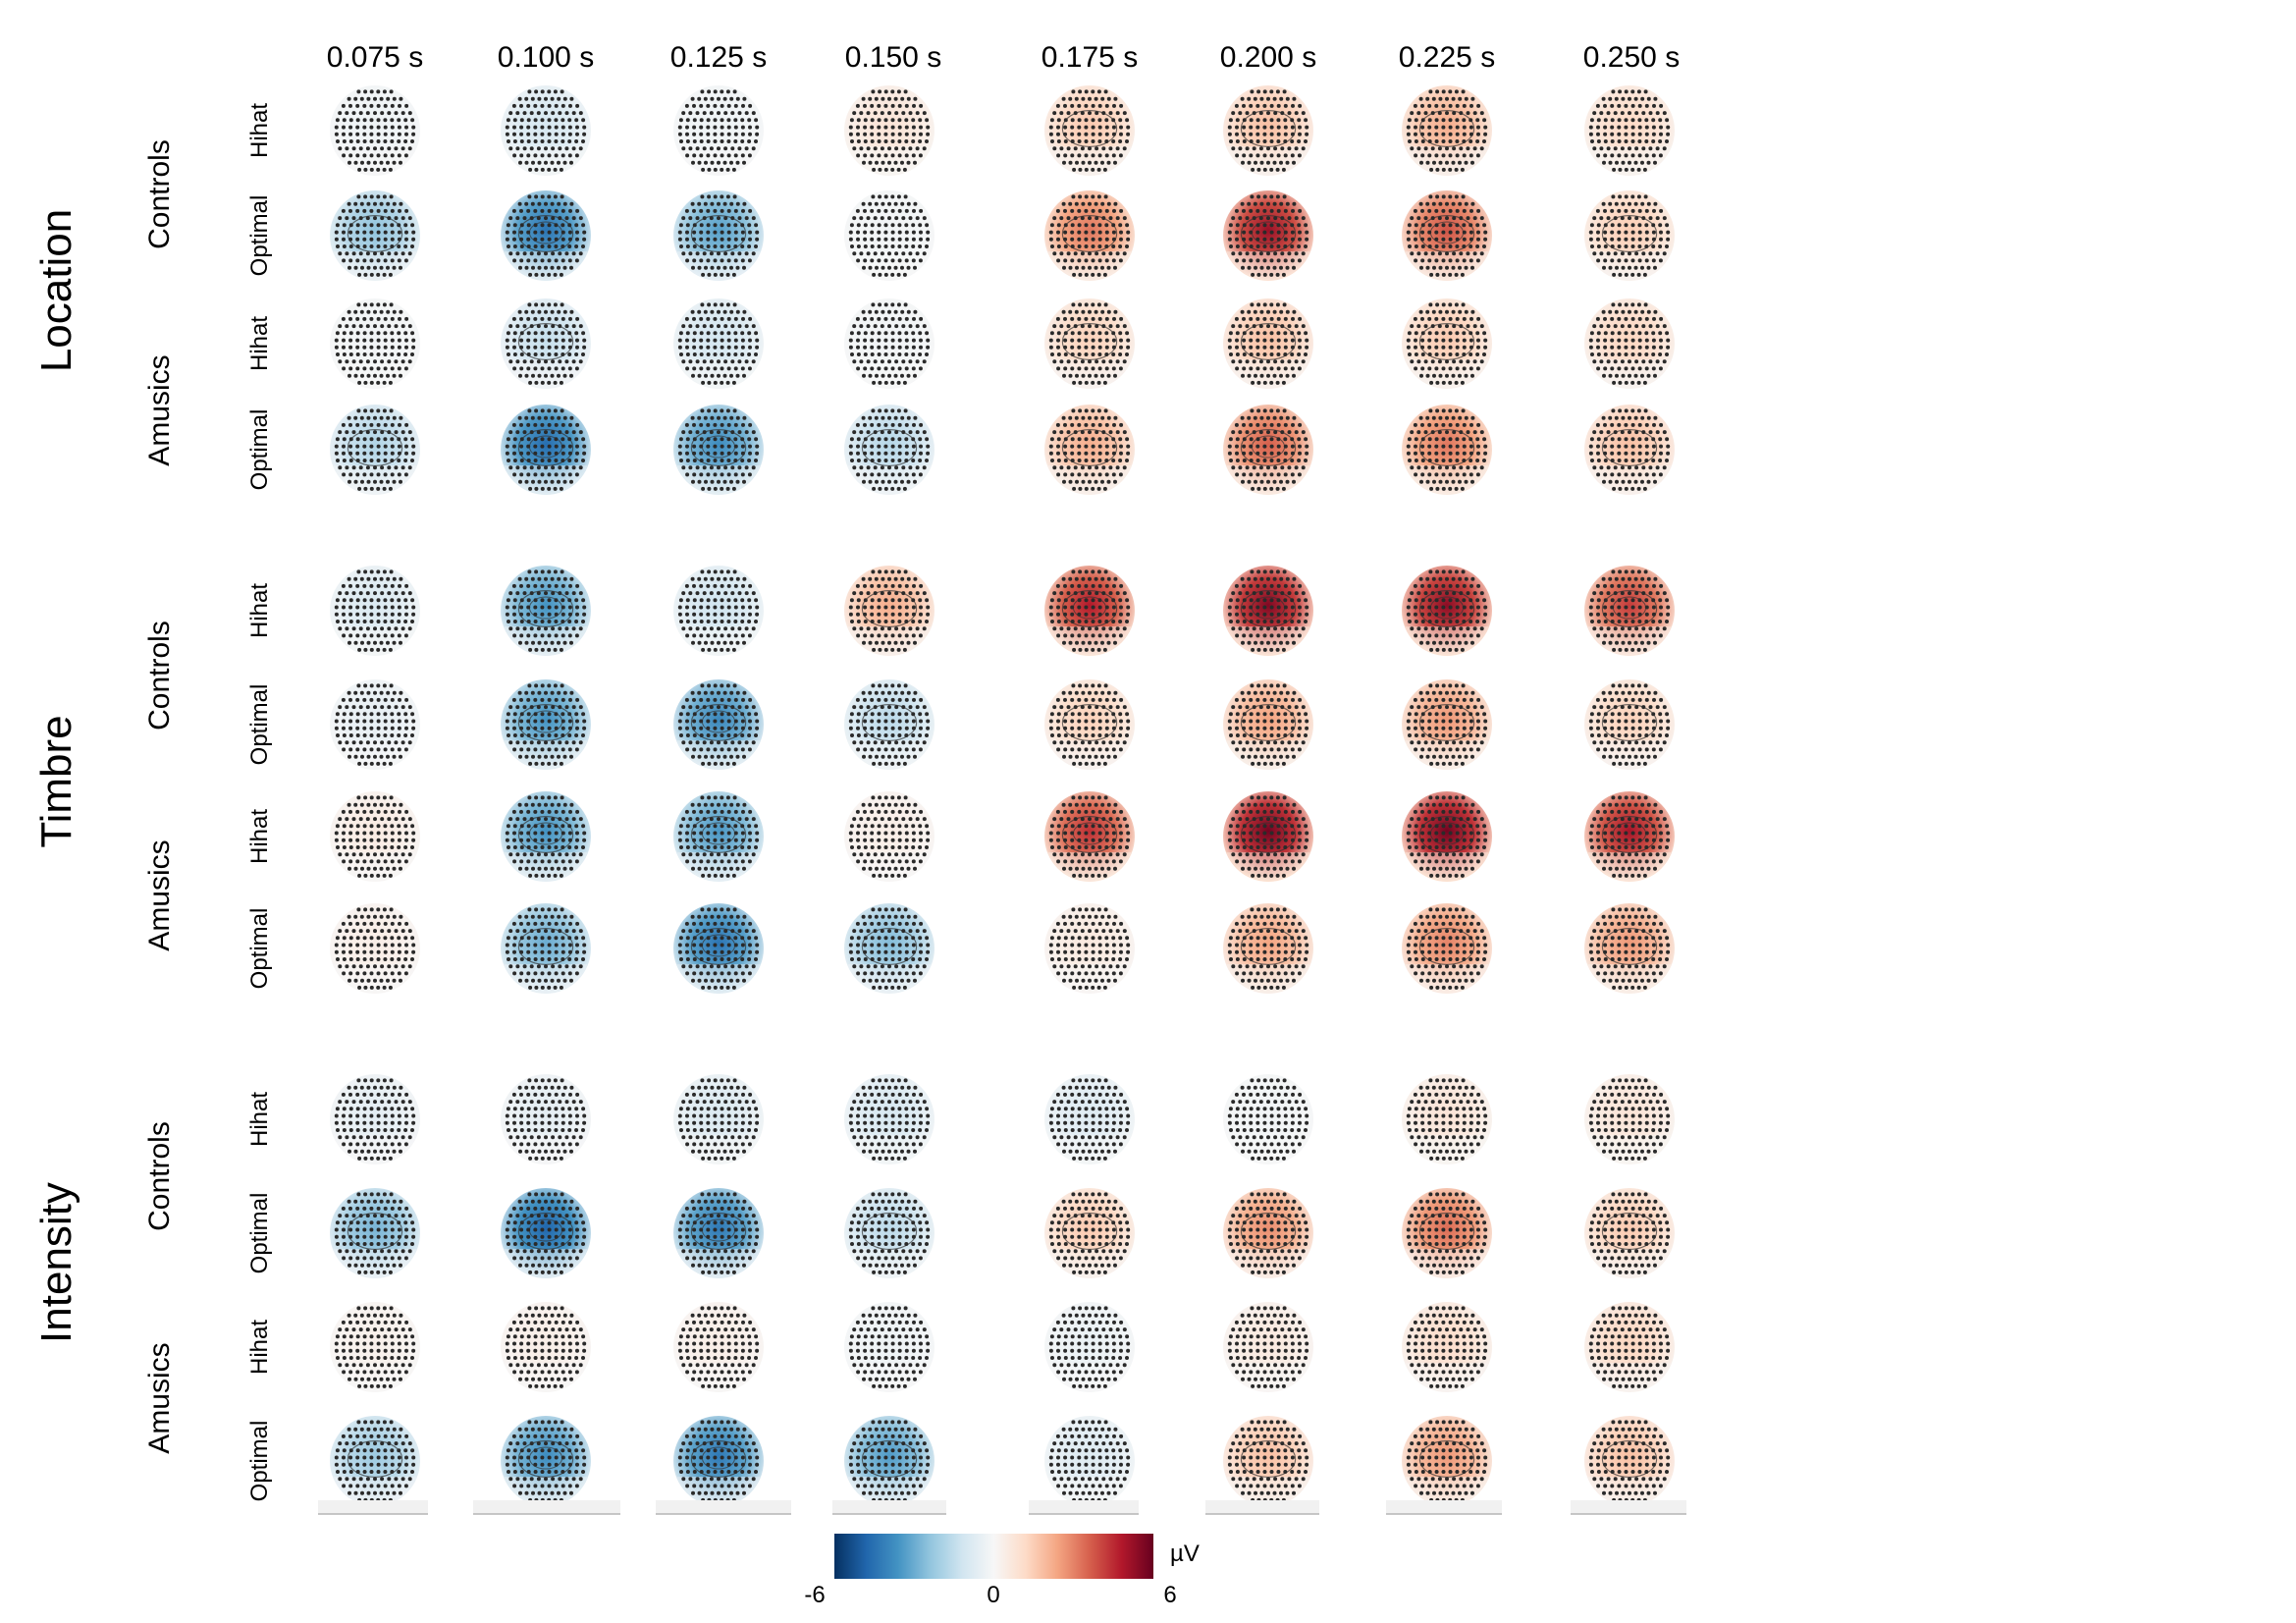 This screenshot has width=2296, height=1623. Describe the element at coordinates (1089, 266) in the screenshot. I see `posterior-shade` at that location.